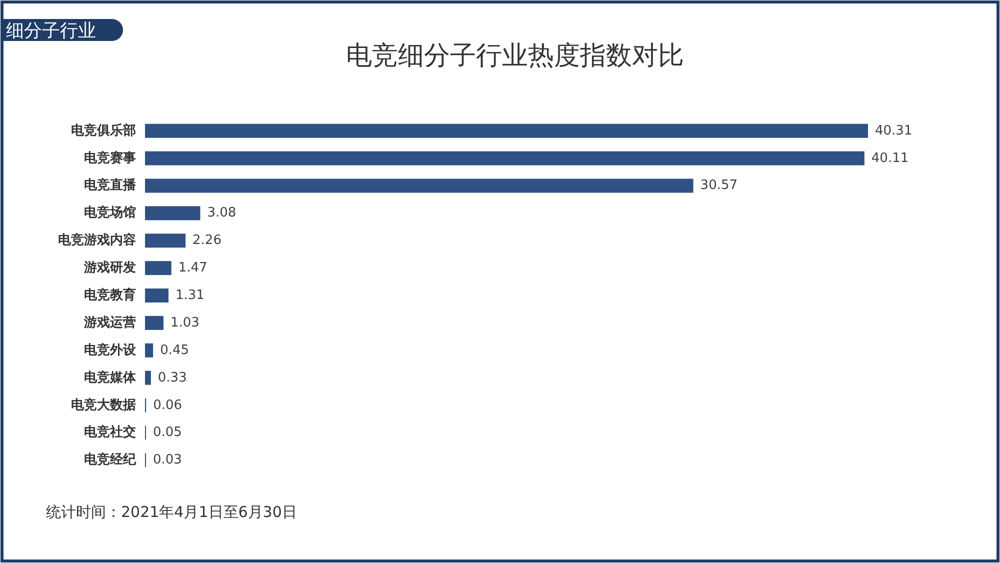 Image resolution: width=1000 pixels, height=563 pixels. I want to click on text: 细分子行业, so click(51, 31).